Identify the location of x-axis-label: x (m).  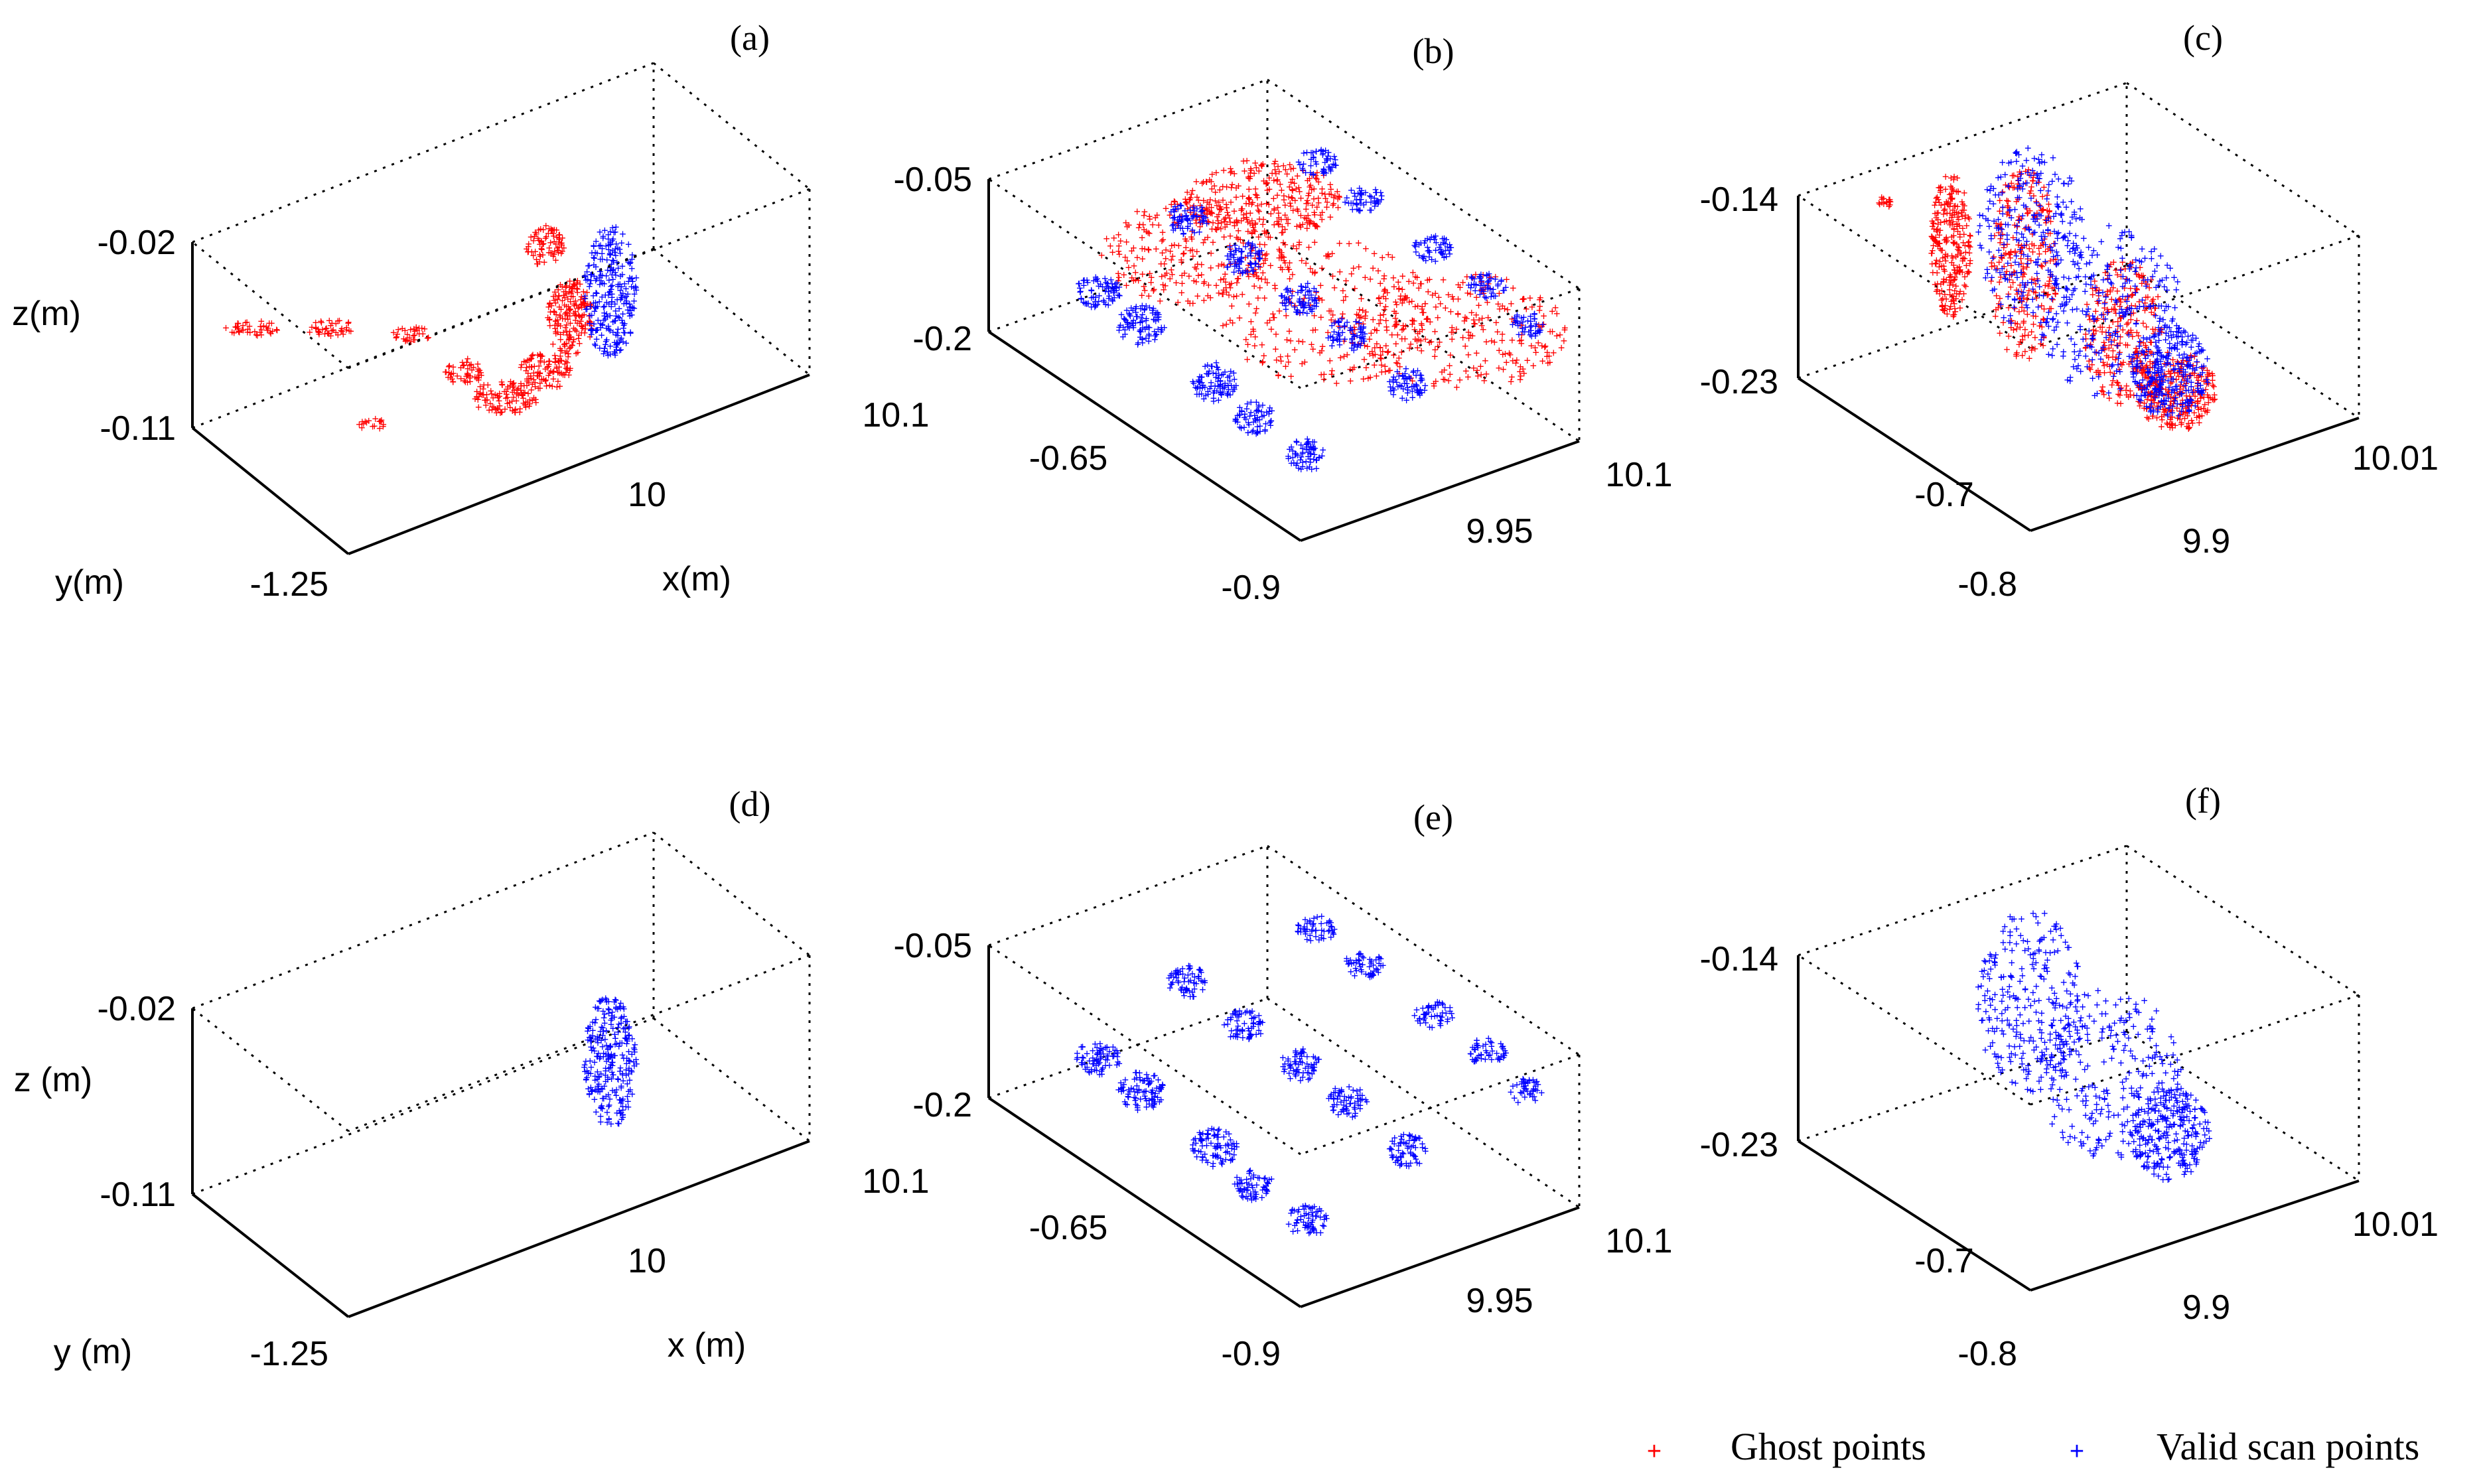
(707, 1345).